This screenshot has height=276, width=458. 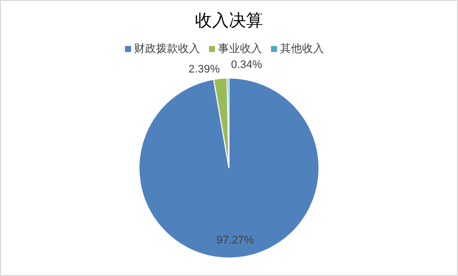 What do you see at coordinates (204, 69) in the screenshot?
I see `data-label: 2.39%` at bounding box center [204, 69].